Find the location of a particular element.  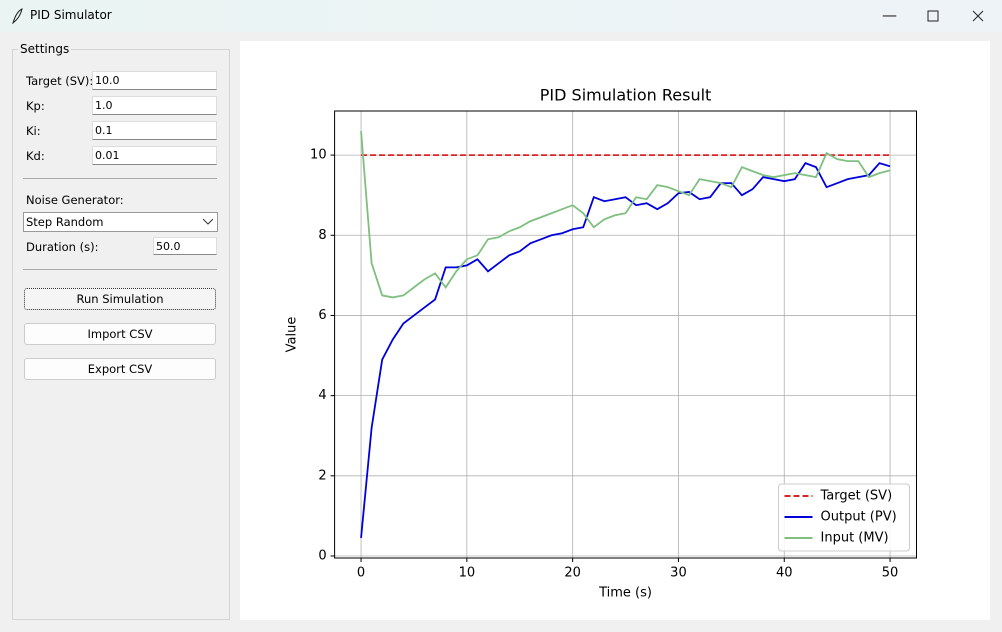

noise-select: Step Random is located at coordinates (120, 222).